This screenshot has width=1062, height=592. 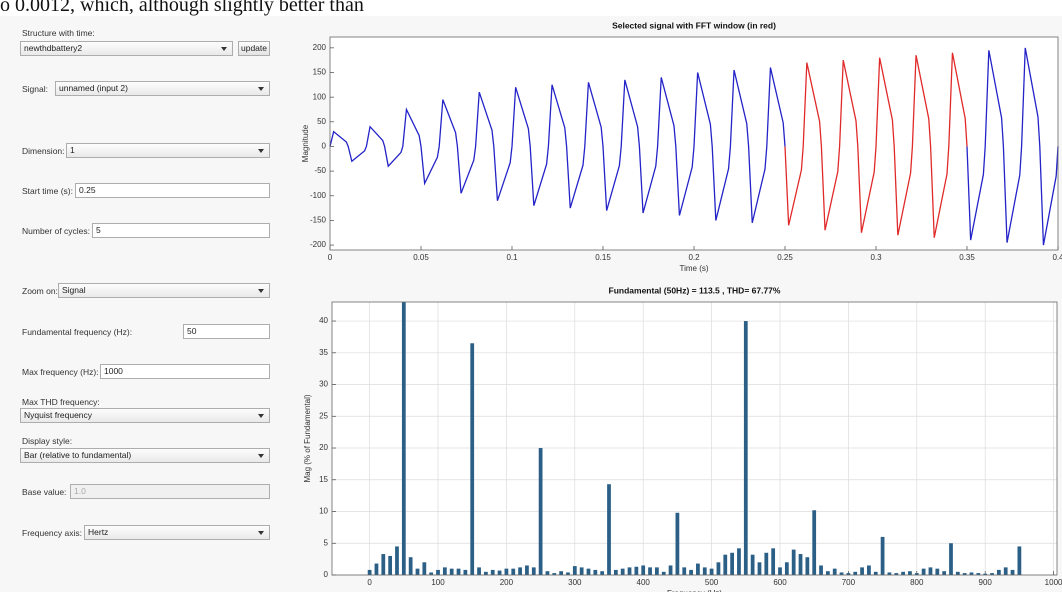 What do you see at coordinates (326, 542) in the screenshot?
I see `y-tick-label: 5` at bounding box center [326, 542].